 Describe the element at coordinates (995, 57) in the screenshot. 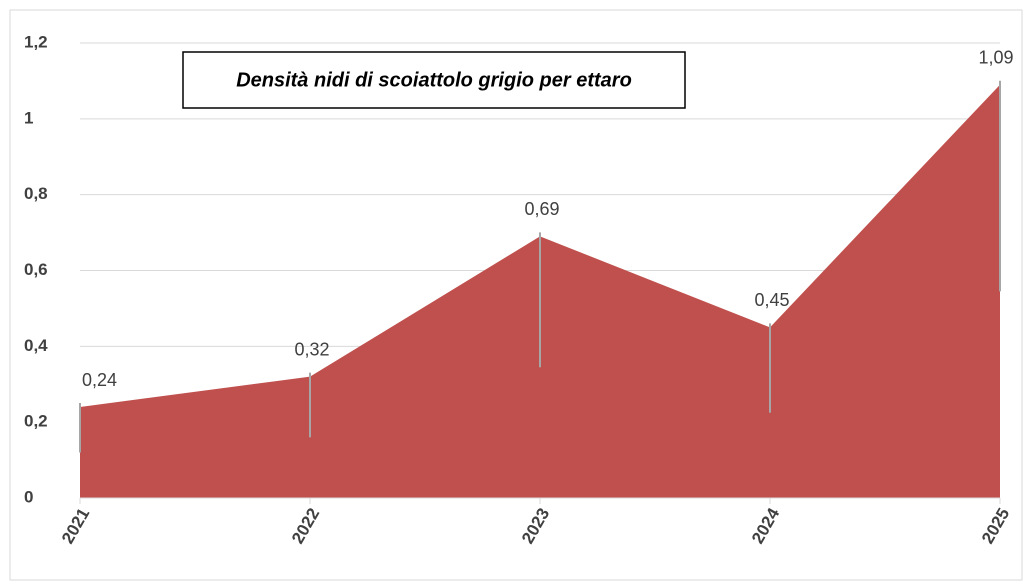

I see `data-label: 1,09` at that location.